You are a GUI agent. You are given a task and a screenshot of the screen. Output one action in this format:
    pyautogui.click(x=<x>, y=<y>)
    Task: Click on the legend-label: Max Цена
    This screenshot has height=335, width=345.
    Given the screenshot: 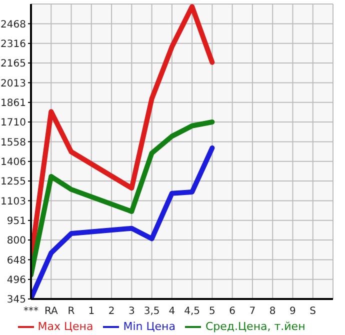 What is the action you would take?
    pyautogui.click(x=66, y=327)
    